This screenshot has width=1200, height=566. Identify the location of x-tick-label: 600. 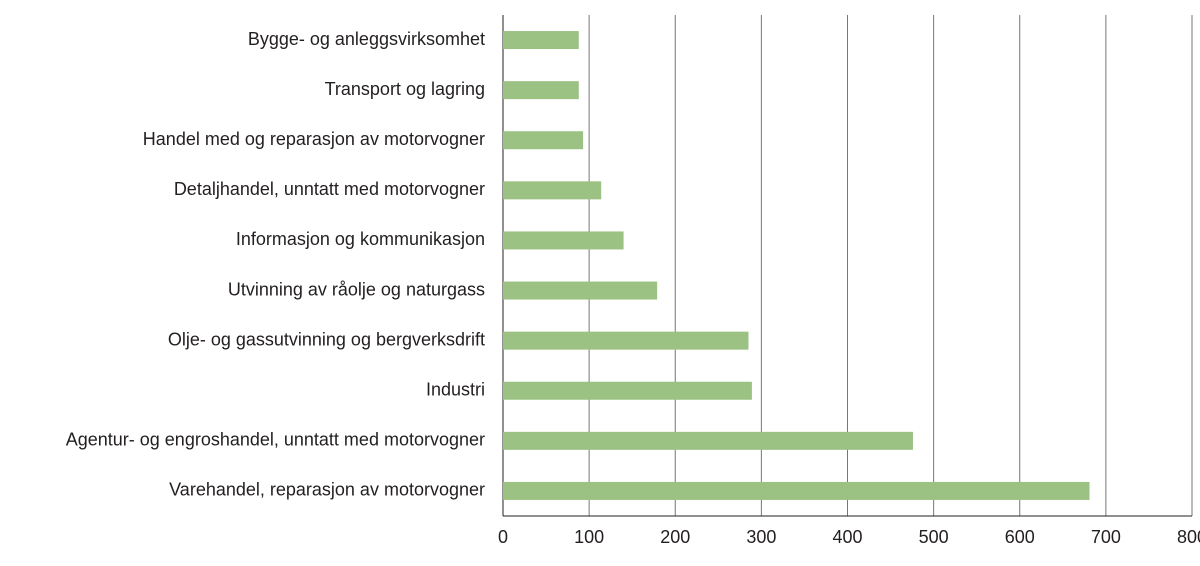
(1020, 537).